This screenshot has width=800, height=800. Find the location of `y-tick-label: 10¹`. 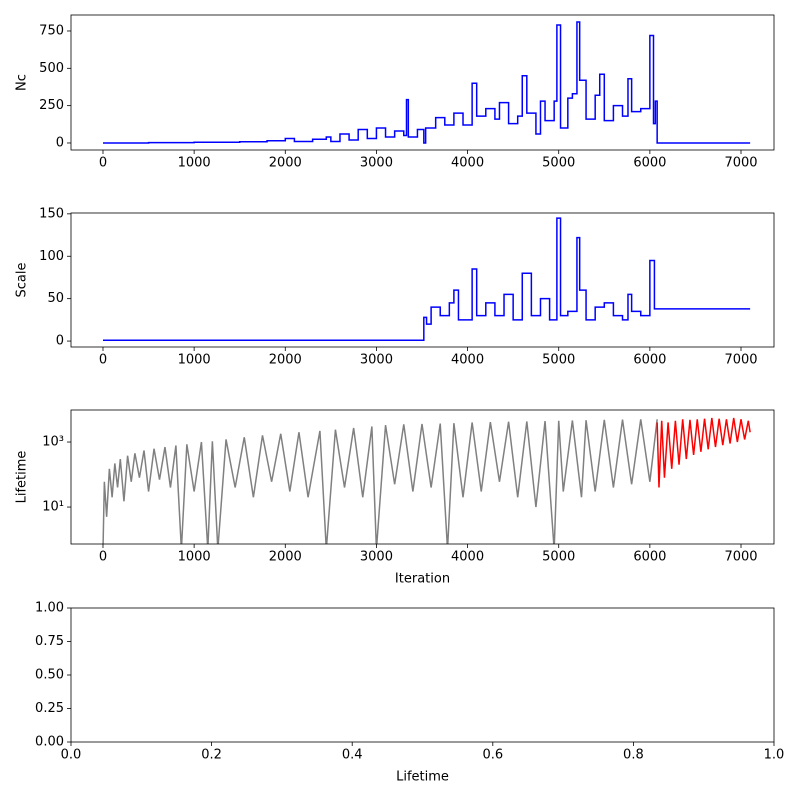

y-tick-label: 10¹ is located at coordinates (53, 507).